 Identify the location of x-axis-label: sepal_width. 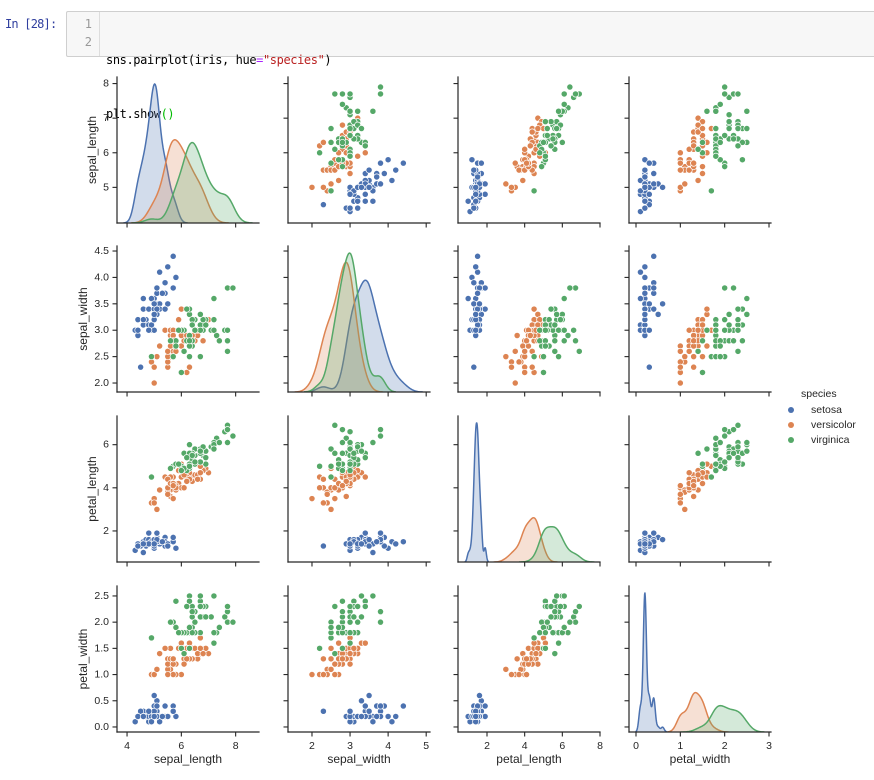
(358, 759).